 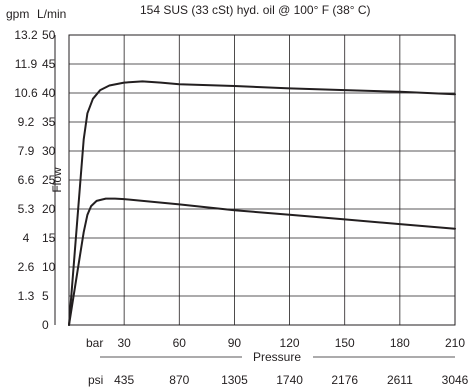 I want to click on gpm-tick-label: 1.3, so click(x=26, y=296).